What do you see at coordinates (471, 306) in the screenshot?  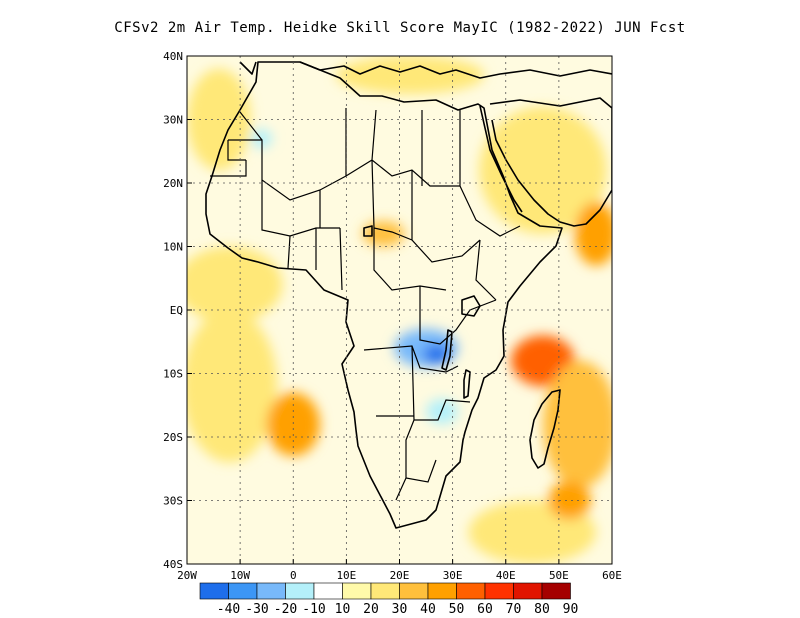 I see `lake-victoria` at bounding box center [471, 306].